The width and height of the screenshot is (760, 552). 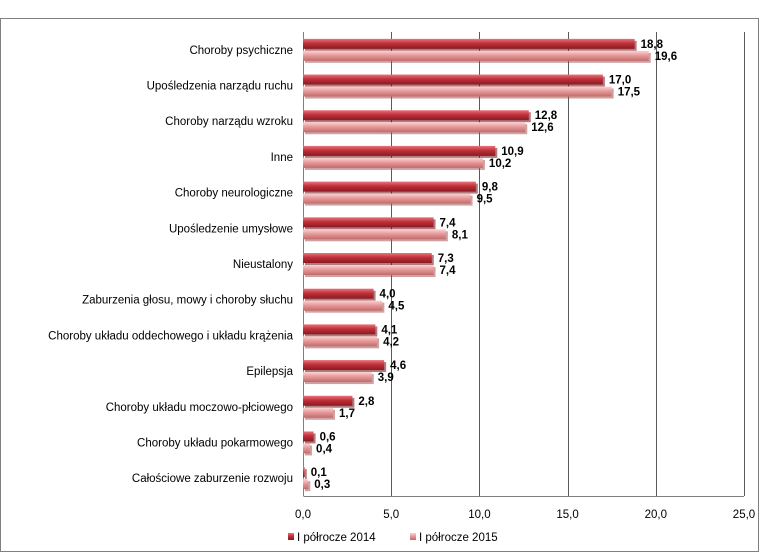 What do you see at coordinates (319, 473) in the screenshot?
I see `data-label: 0,1` at bounding box center [319, 473].